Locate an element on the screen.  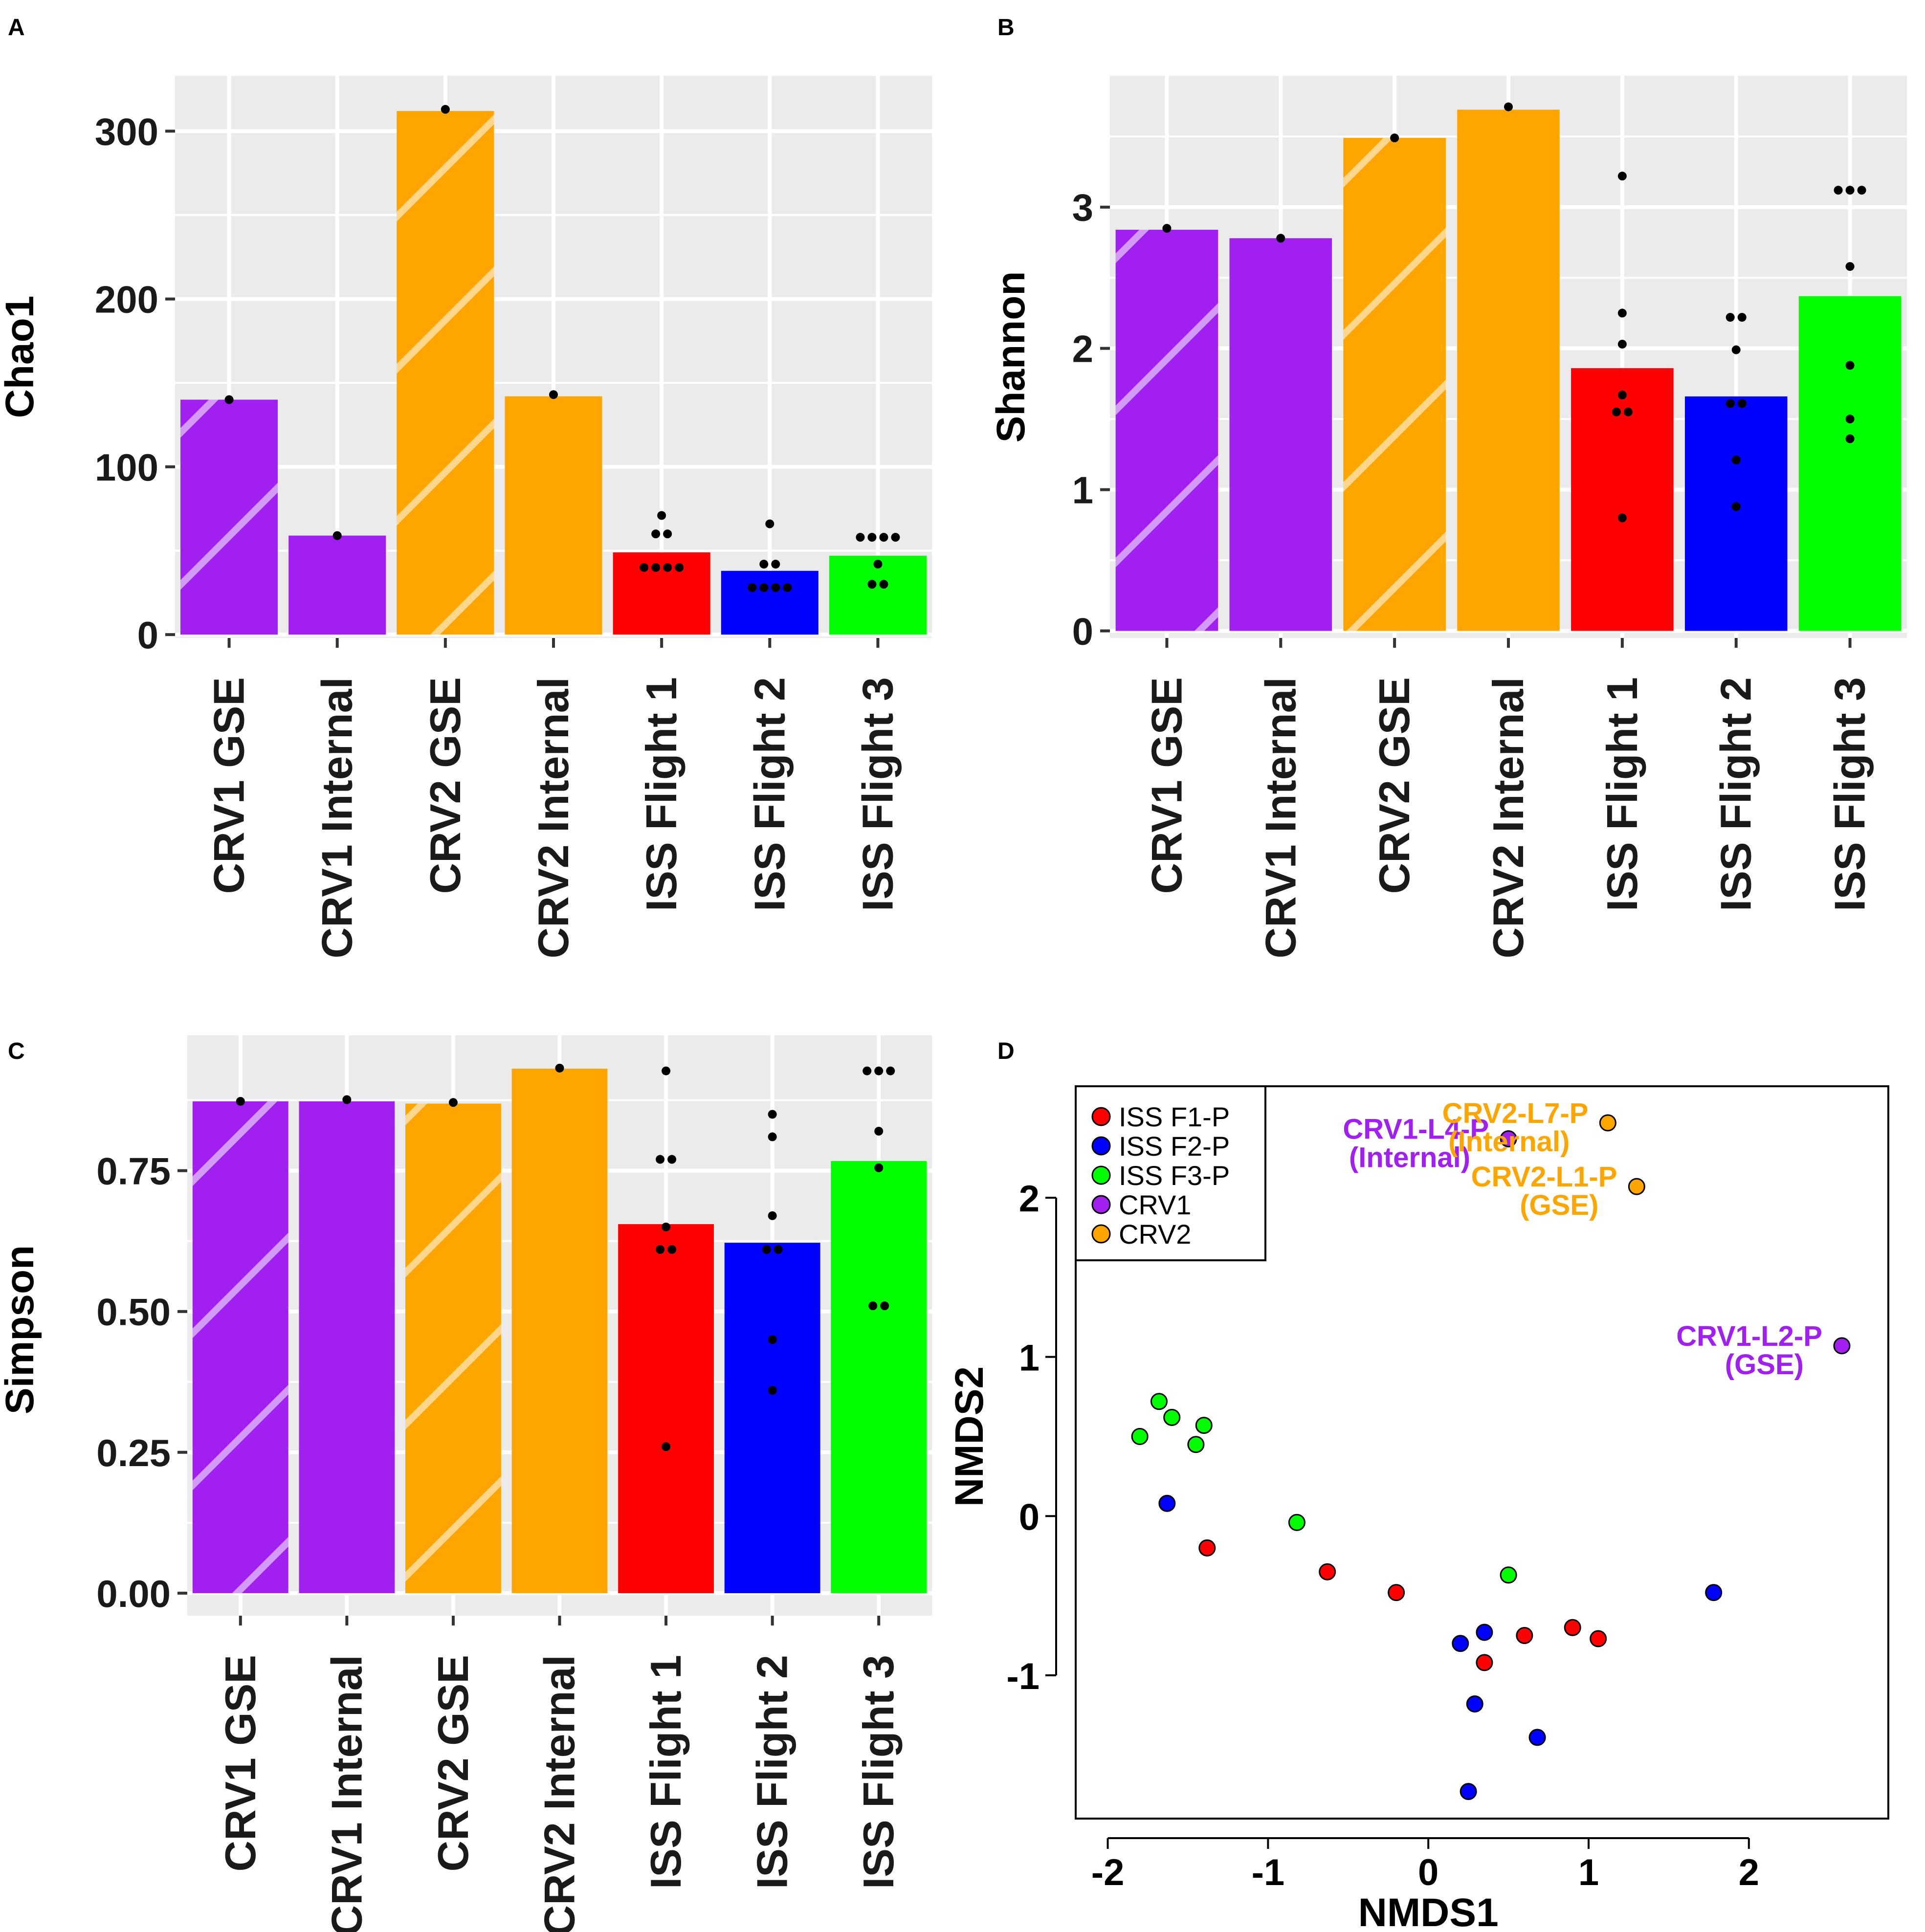
legend-label-crv1: CRV1 is located at coordinates (1155, 1204).